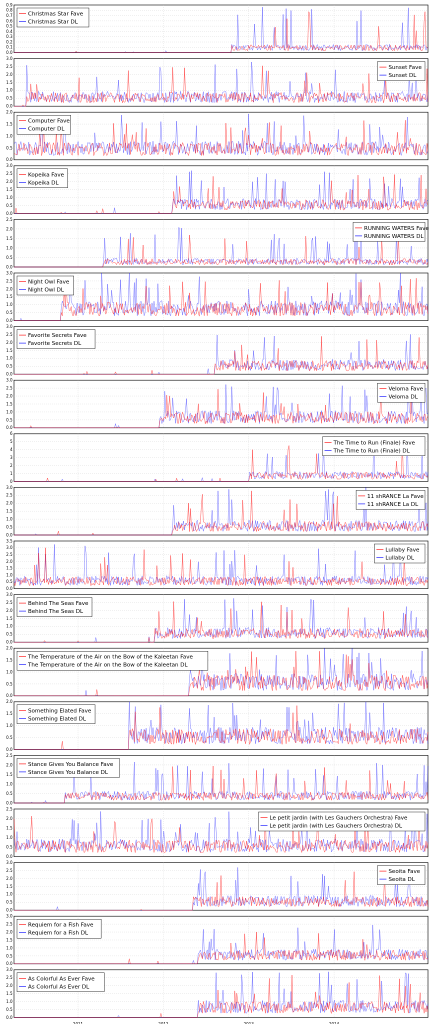 This screenshot has height=1024, width=431. Describe the element at coordinates (391, 232) in the screenshot. I see `legend: RUNNING WATERS Fave RUNNING WATERS DL` at that location.